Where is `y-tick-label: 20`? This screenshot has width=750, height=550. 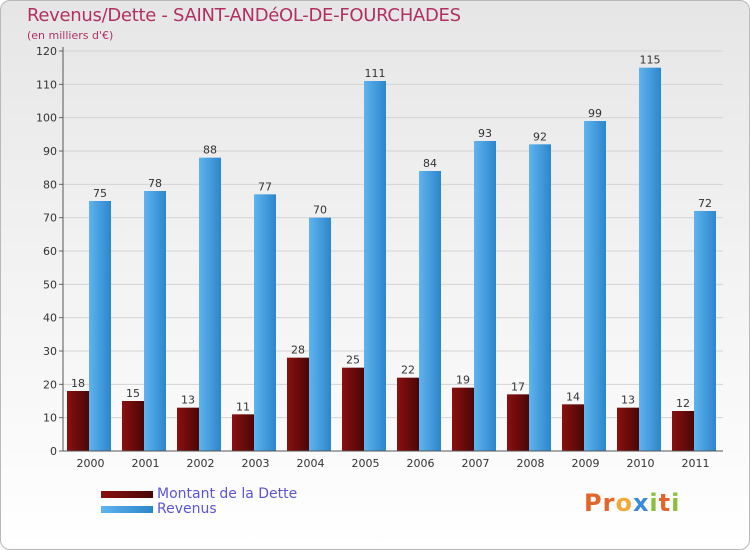 y-tick-label: 20 is located at coordinates (50, 384).